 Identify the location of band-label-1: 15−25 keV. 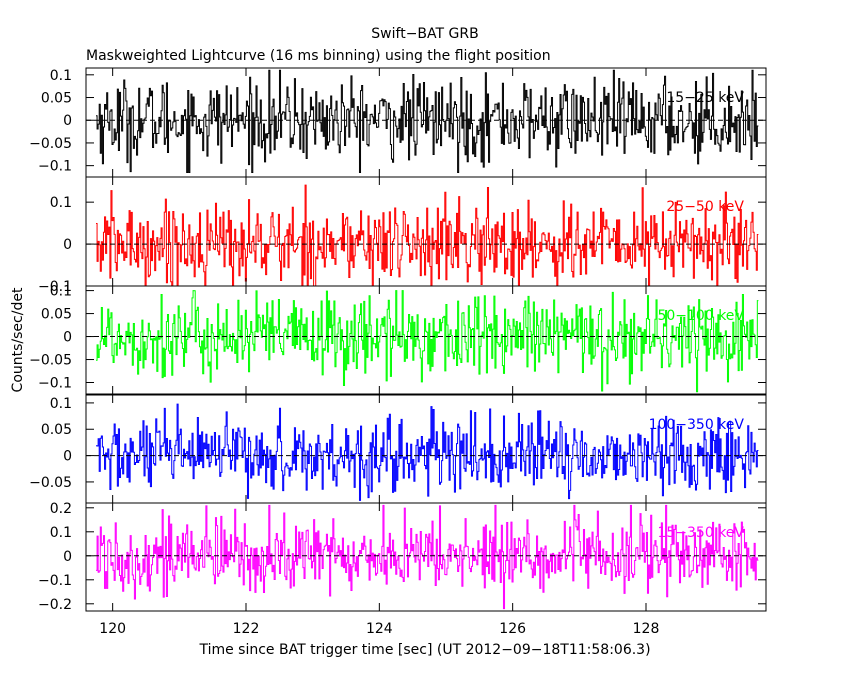
(705, 98).